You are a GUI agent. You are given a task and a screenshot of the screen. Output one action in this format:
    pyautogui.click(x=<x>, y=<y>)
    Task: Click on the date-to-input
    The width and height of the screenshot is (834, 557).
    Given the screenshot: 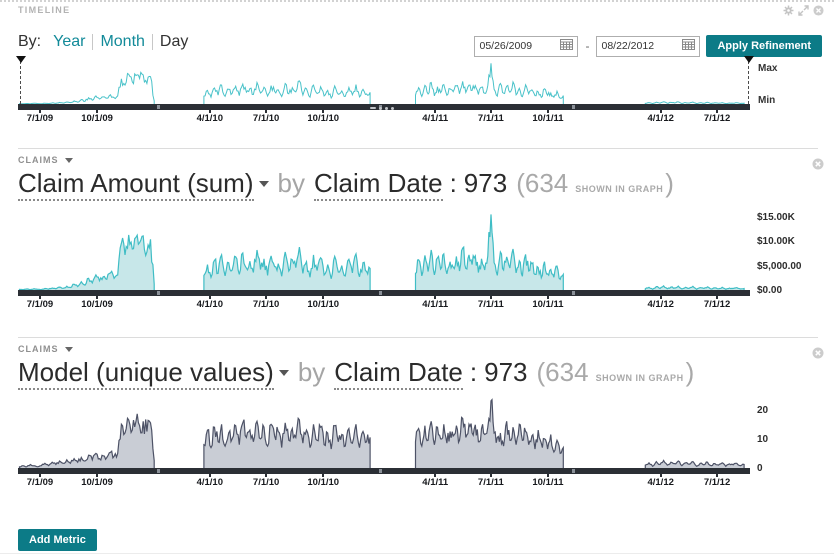 What is the action you would take?
    pyautogui.click(x=637, y=46)
    